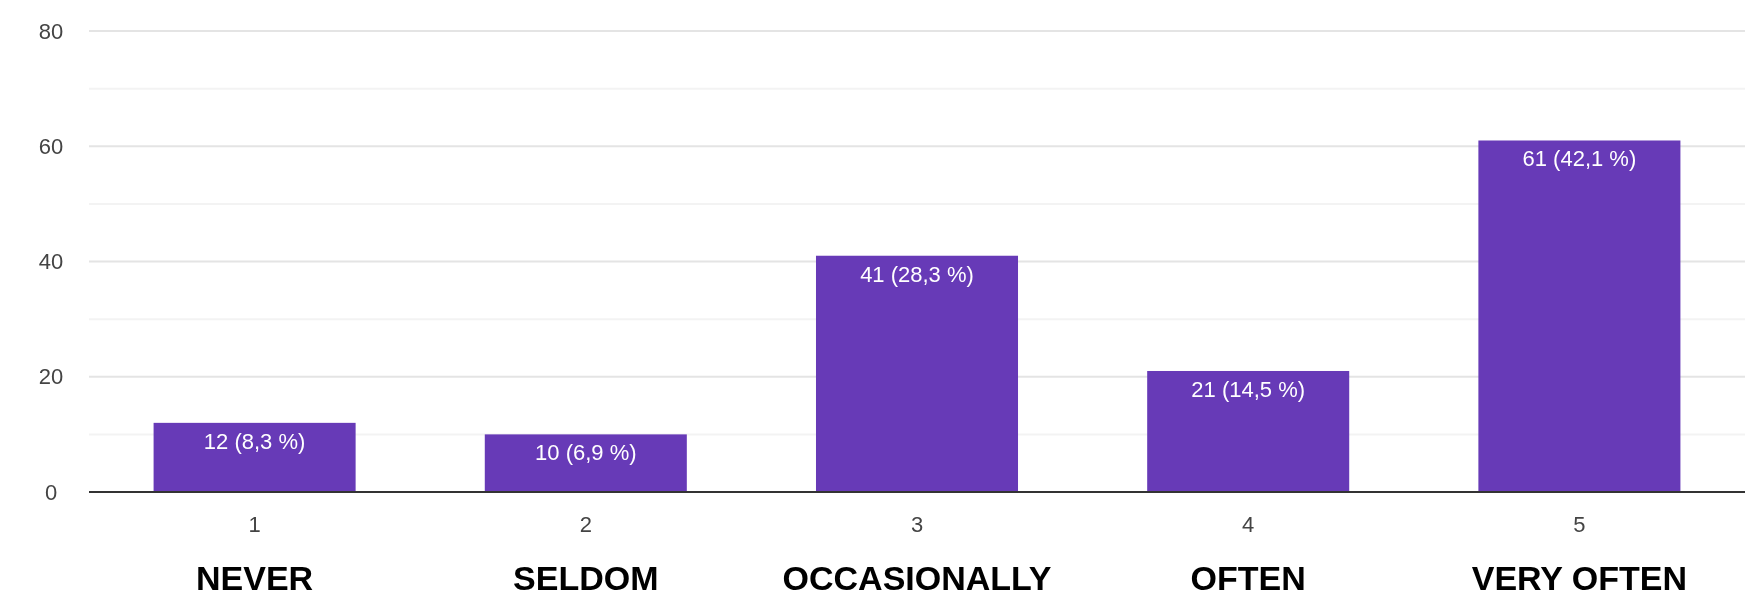  Describe the element at coordinates (917, 274) in the screenshot. I see `data-label: 41 (28,3 %)` at that location.